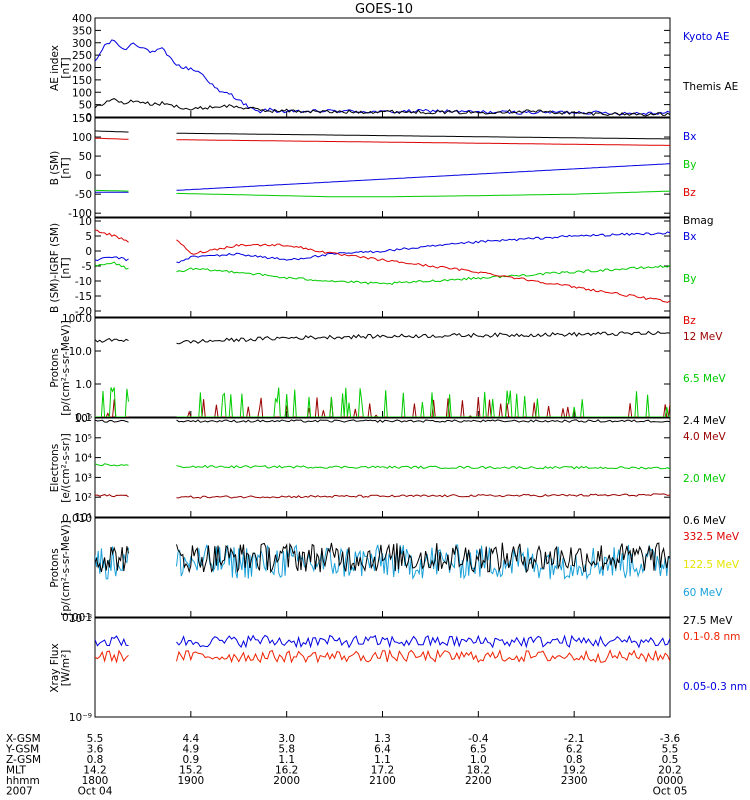 Image resolution: width=750 pixels, height=800 pixels. What do you see at coordinates (670, 760) in the screenshot?
I see `x-axis-value: 0.5` at bounding box center [670, 760].